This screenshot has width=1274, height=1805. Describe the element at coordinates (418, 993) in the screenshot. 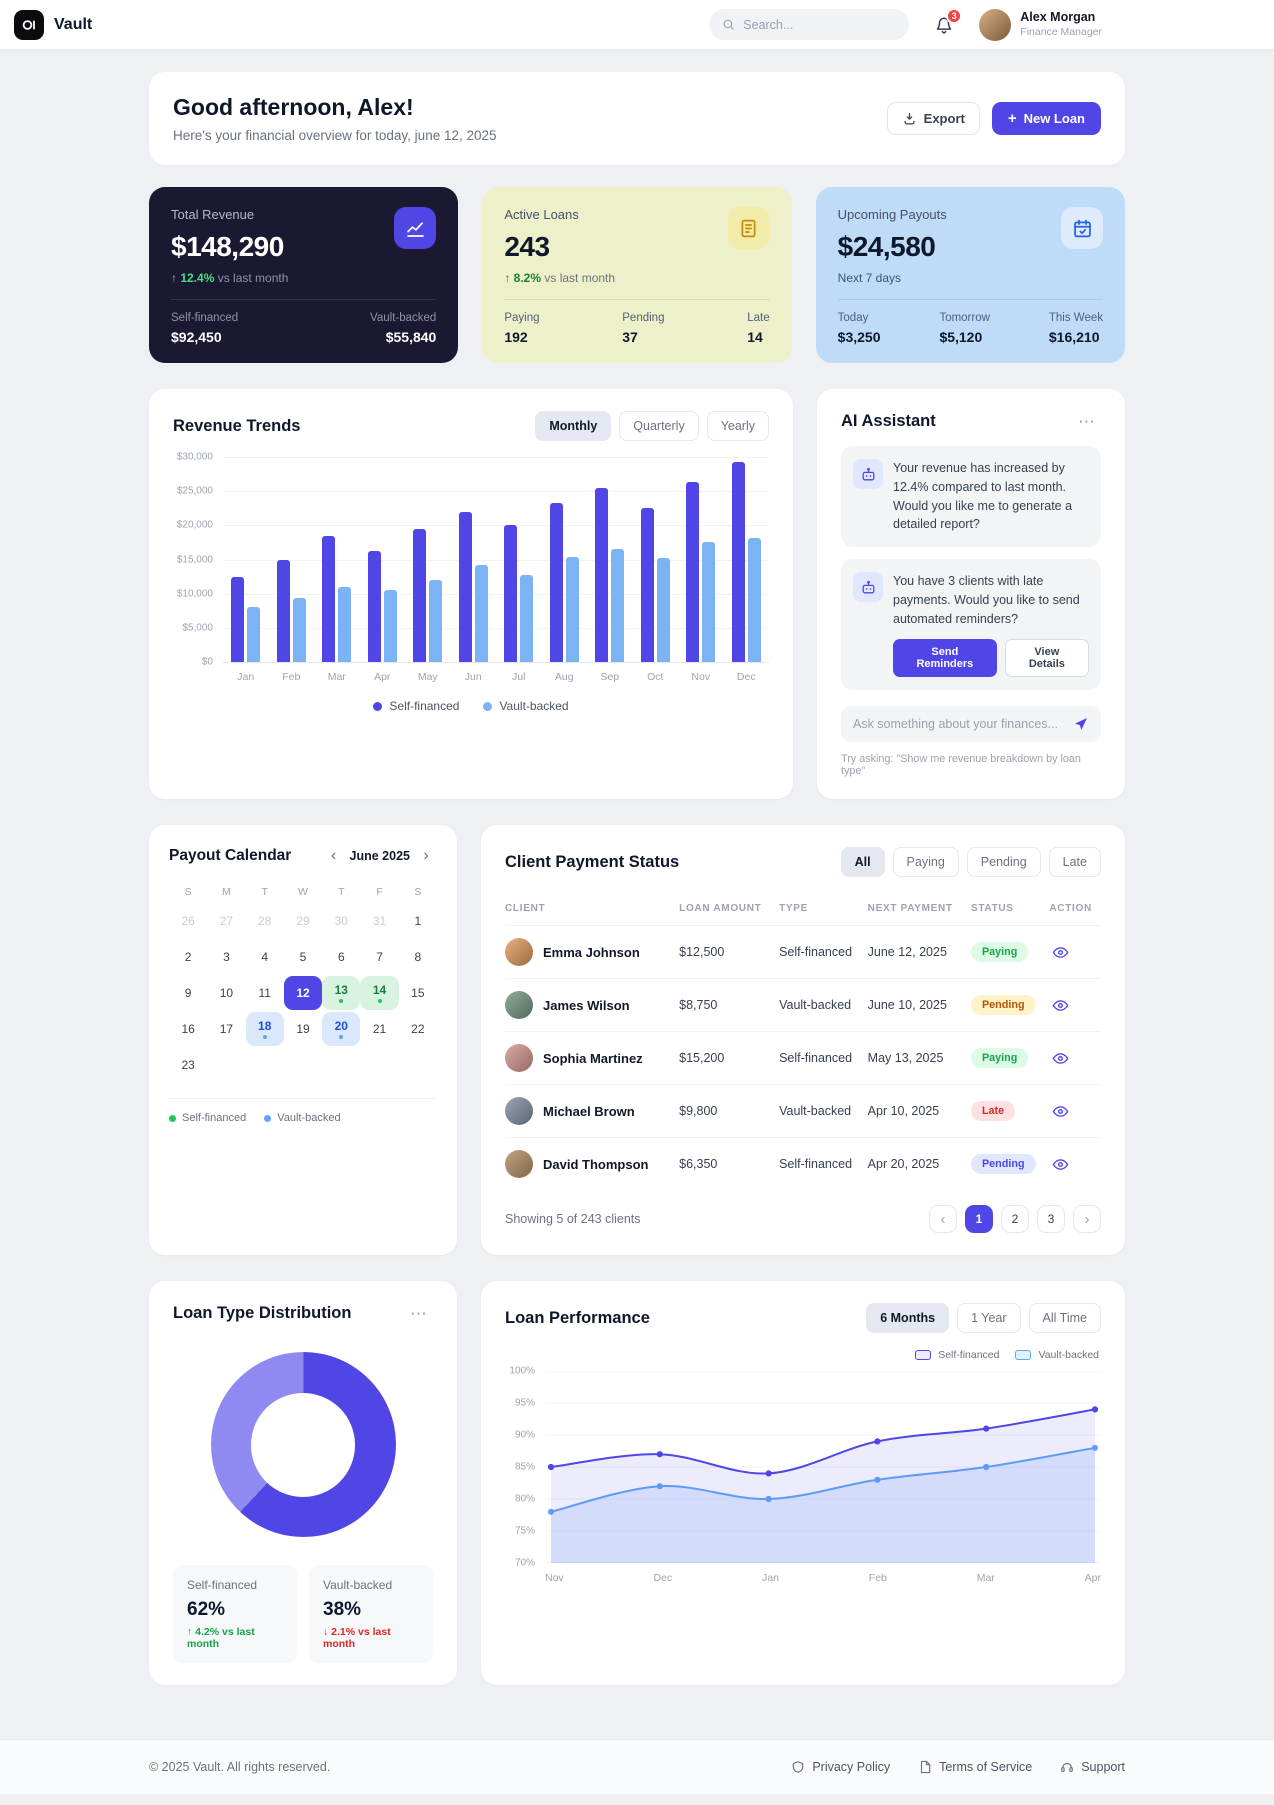

I see `calendar-day: 15` at that location.